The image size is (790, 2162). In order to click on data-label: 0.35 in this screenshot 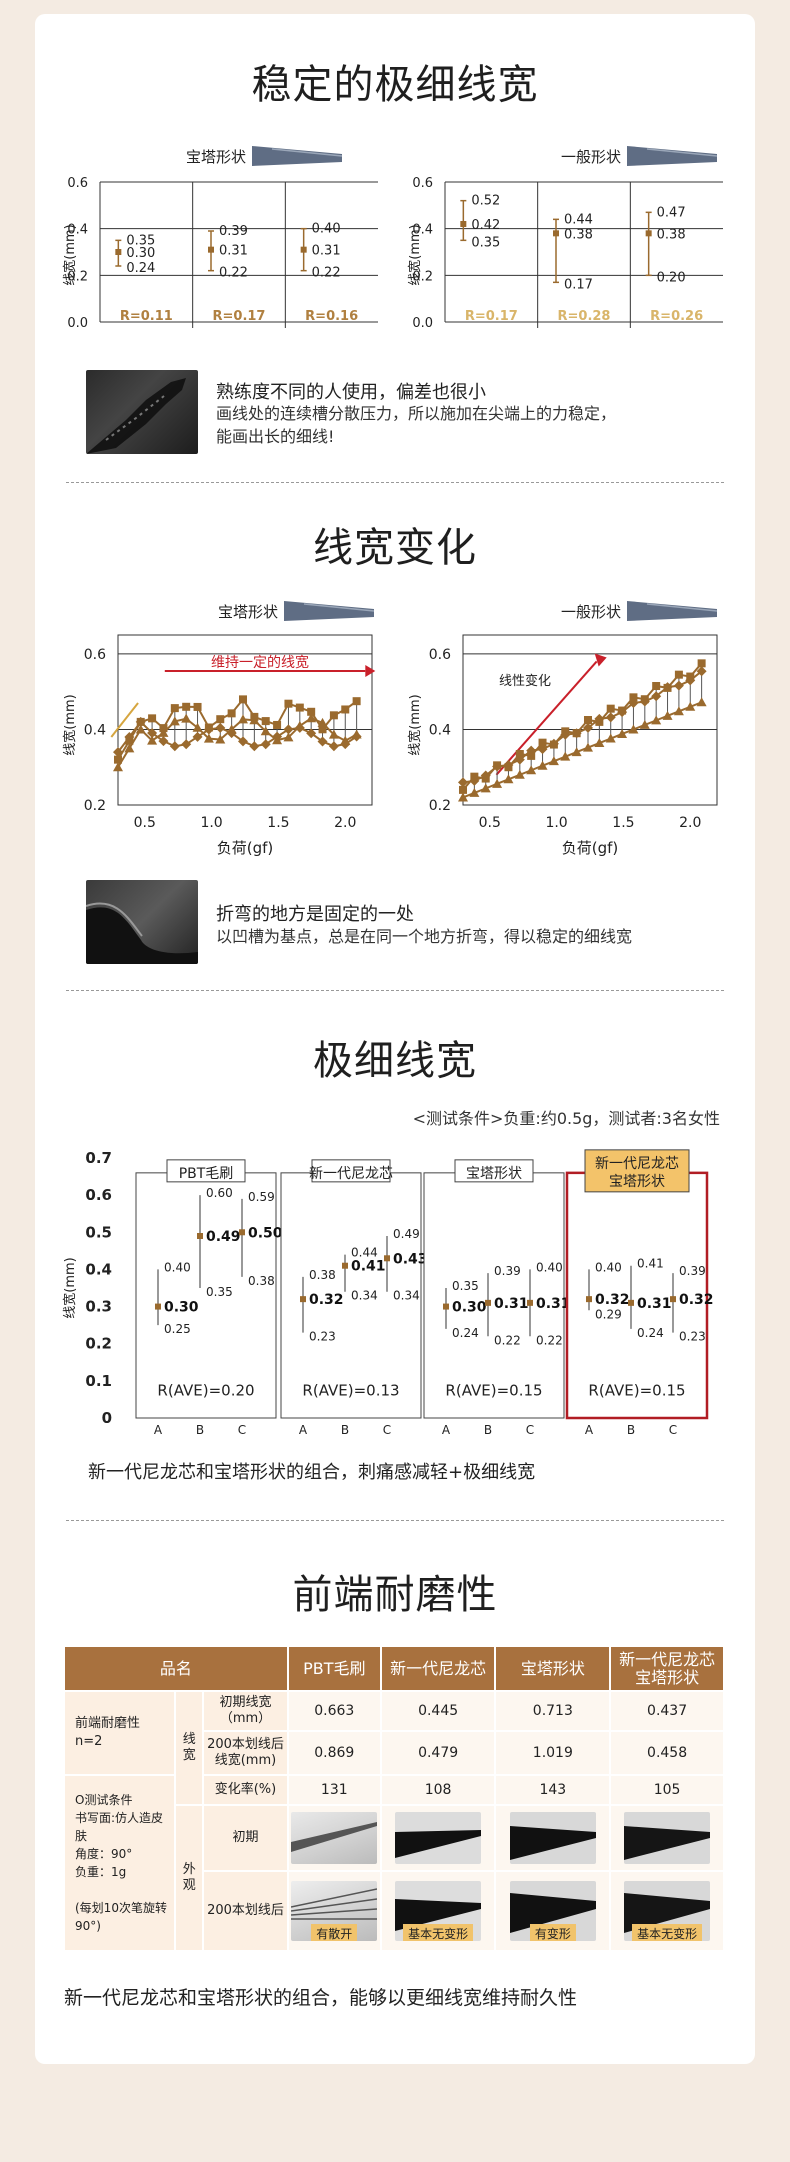, I will do `click(485, 242)`.